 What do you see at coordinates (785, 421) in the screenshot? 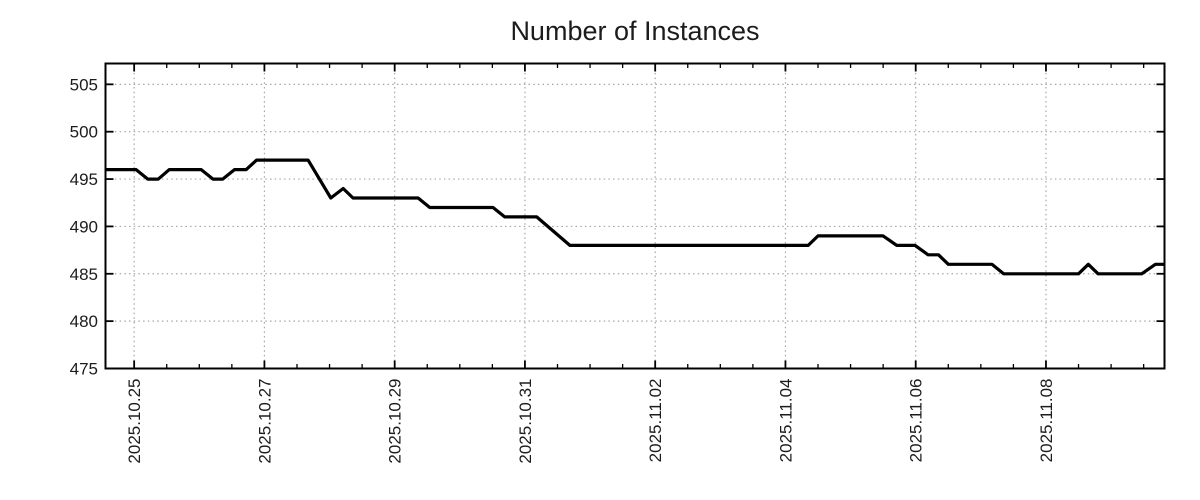
I see `x-tick-label: 2025.11.04` at bounding box center [785, 421].